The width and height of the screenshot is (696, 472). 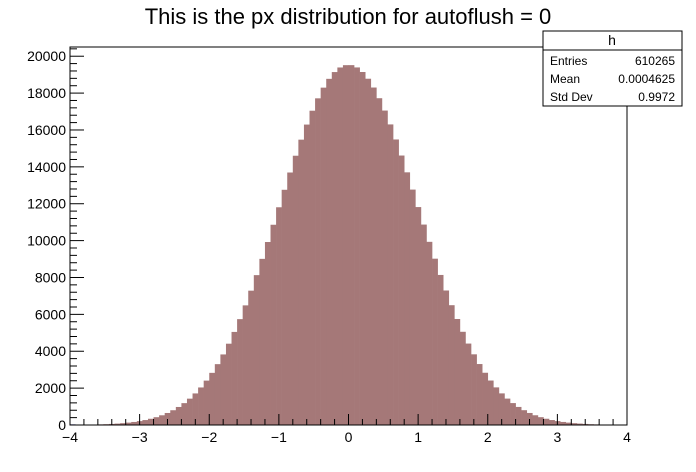 What do you see at coordinates (50, 277) in the screenshot?
I see `y-tick-label: 8000` at bounding box center [50, 277].